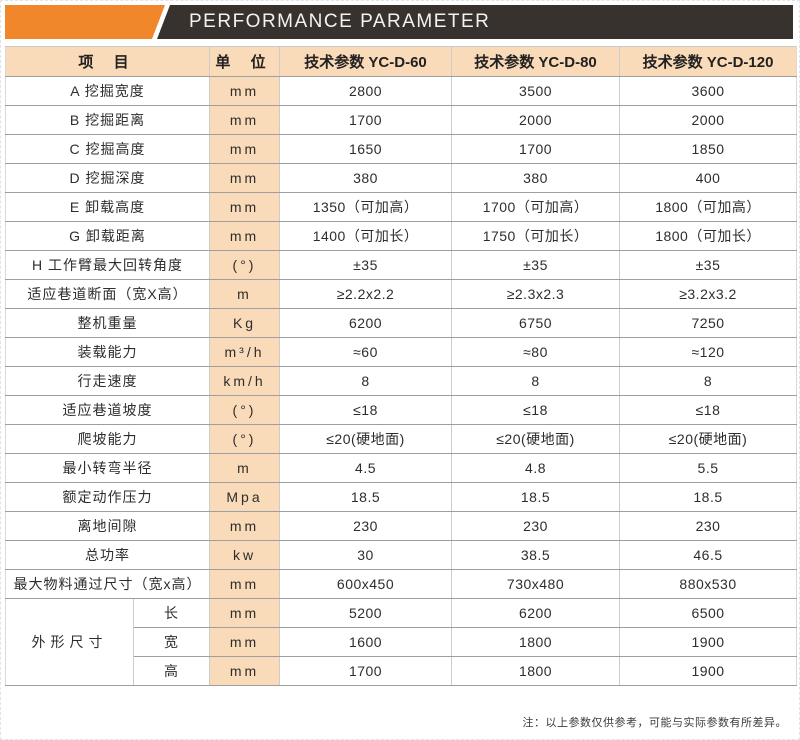 The height and width of the screenshot is (740, 800). I want to click on item-label: E 卸载高度, so click(107, 207).